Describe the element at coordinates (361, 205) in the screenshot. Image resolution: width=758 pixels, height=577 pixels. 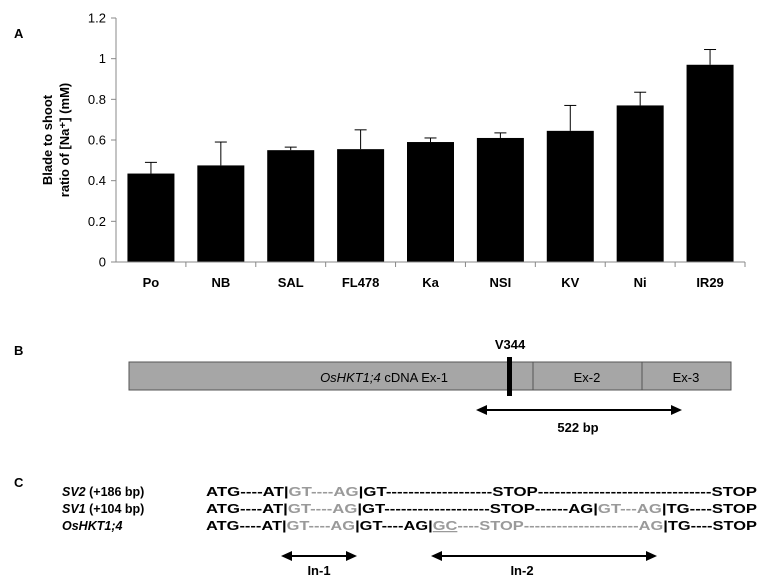
I see `bar-fl478` at that location.